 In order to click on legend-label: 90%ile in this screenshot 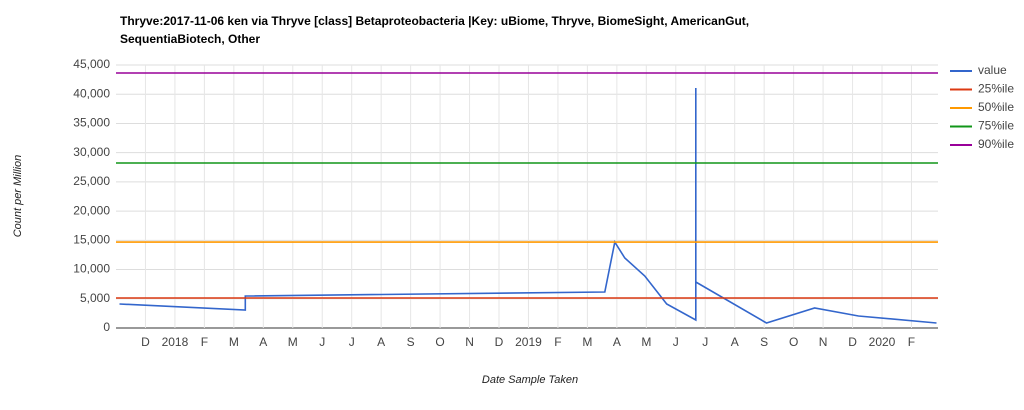, I will do `click(996, 144)`.